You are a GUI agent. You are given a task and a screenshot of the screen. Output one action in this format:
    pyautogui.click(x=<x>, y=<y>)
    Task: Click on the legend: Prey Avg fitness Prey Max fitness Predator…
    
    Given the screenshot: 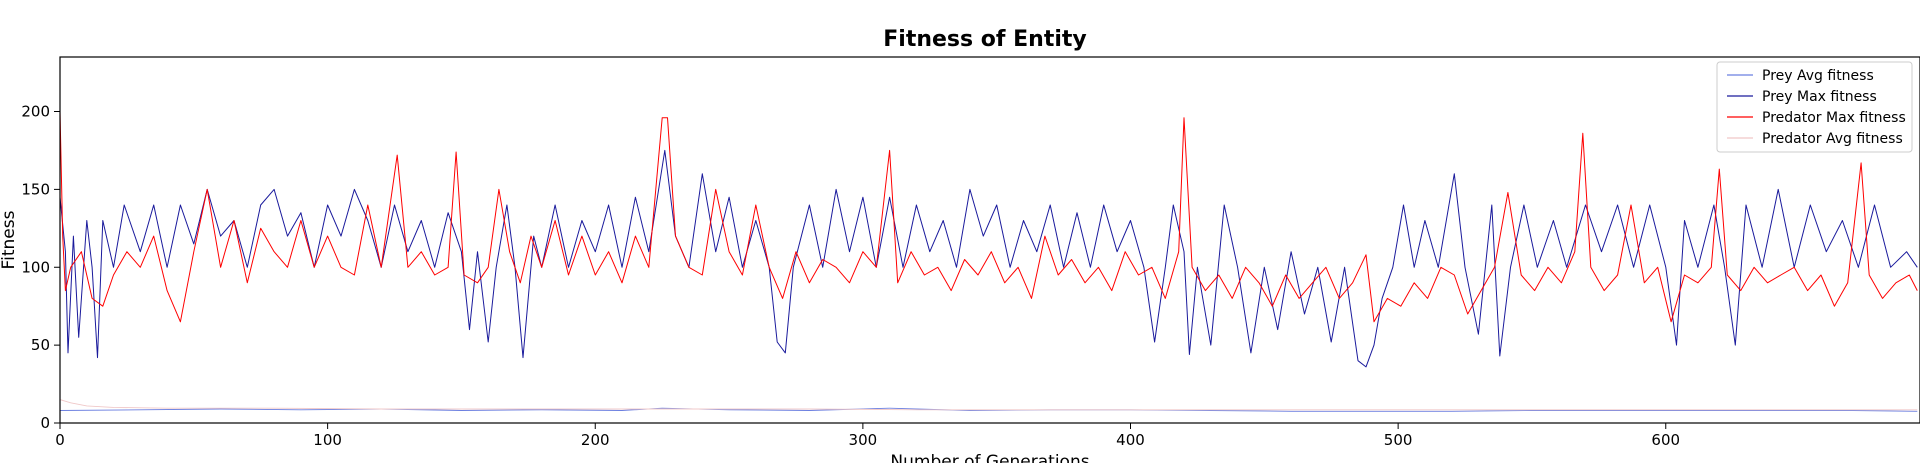 What is the action you would take?
    pyautogui.click(x=1814, y=107)
    